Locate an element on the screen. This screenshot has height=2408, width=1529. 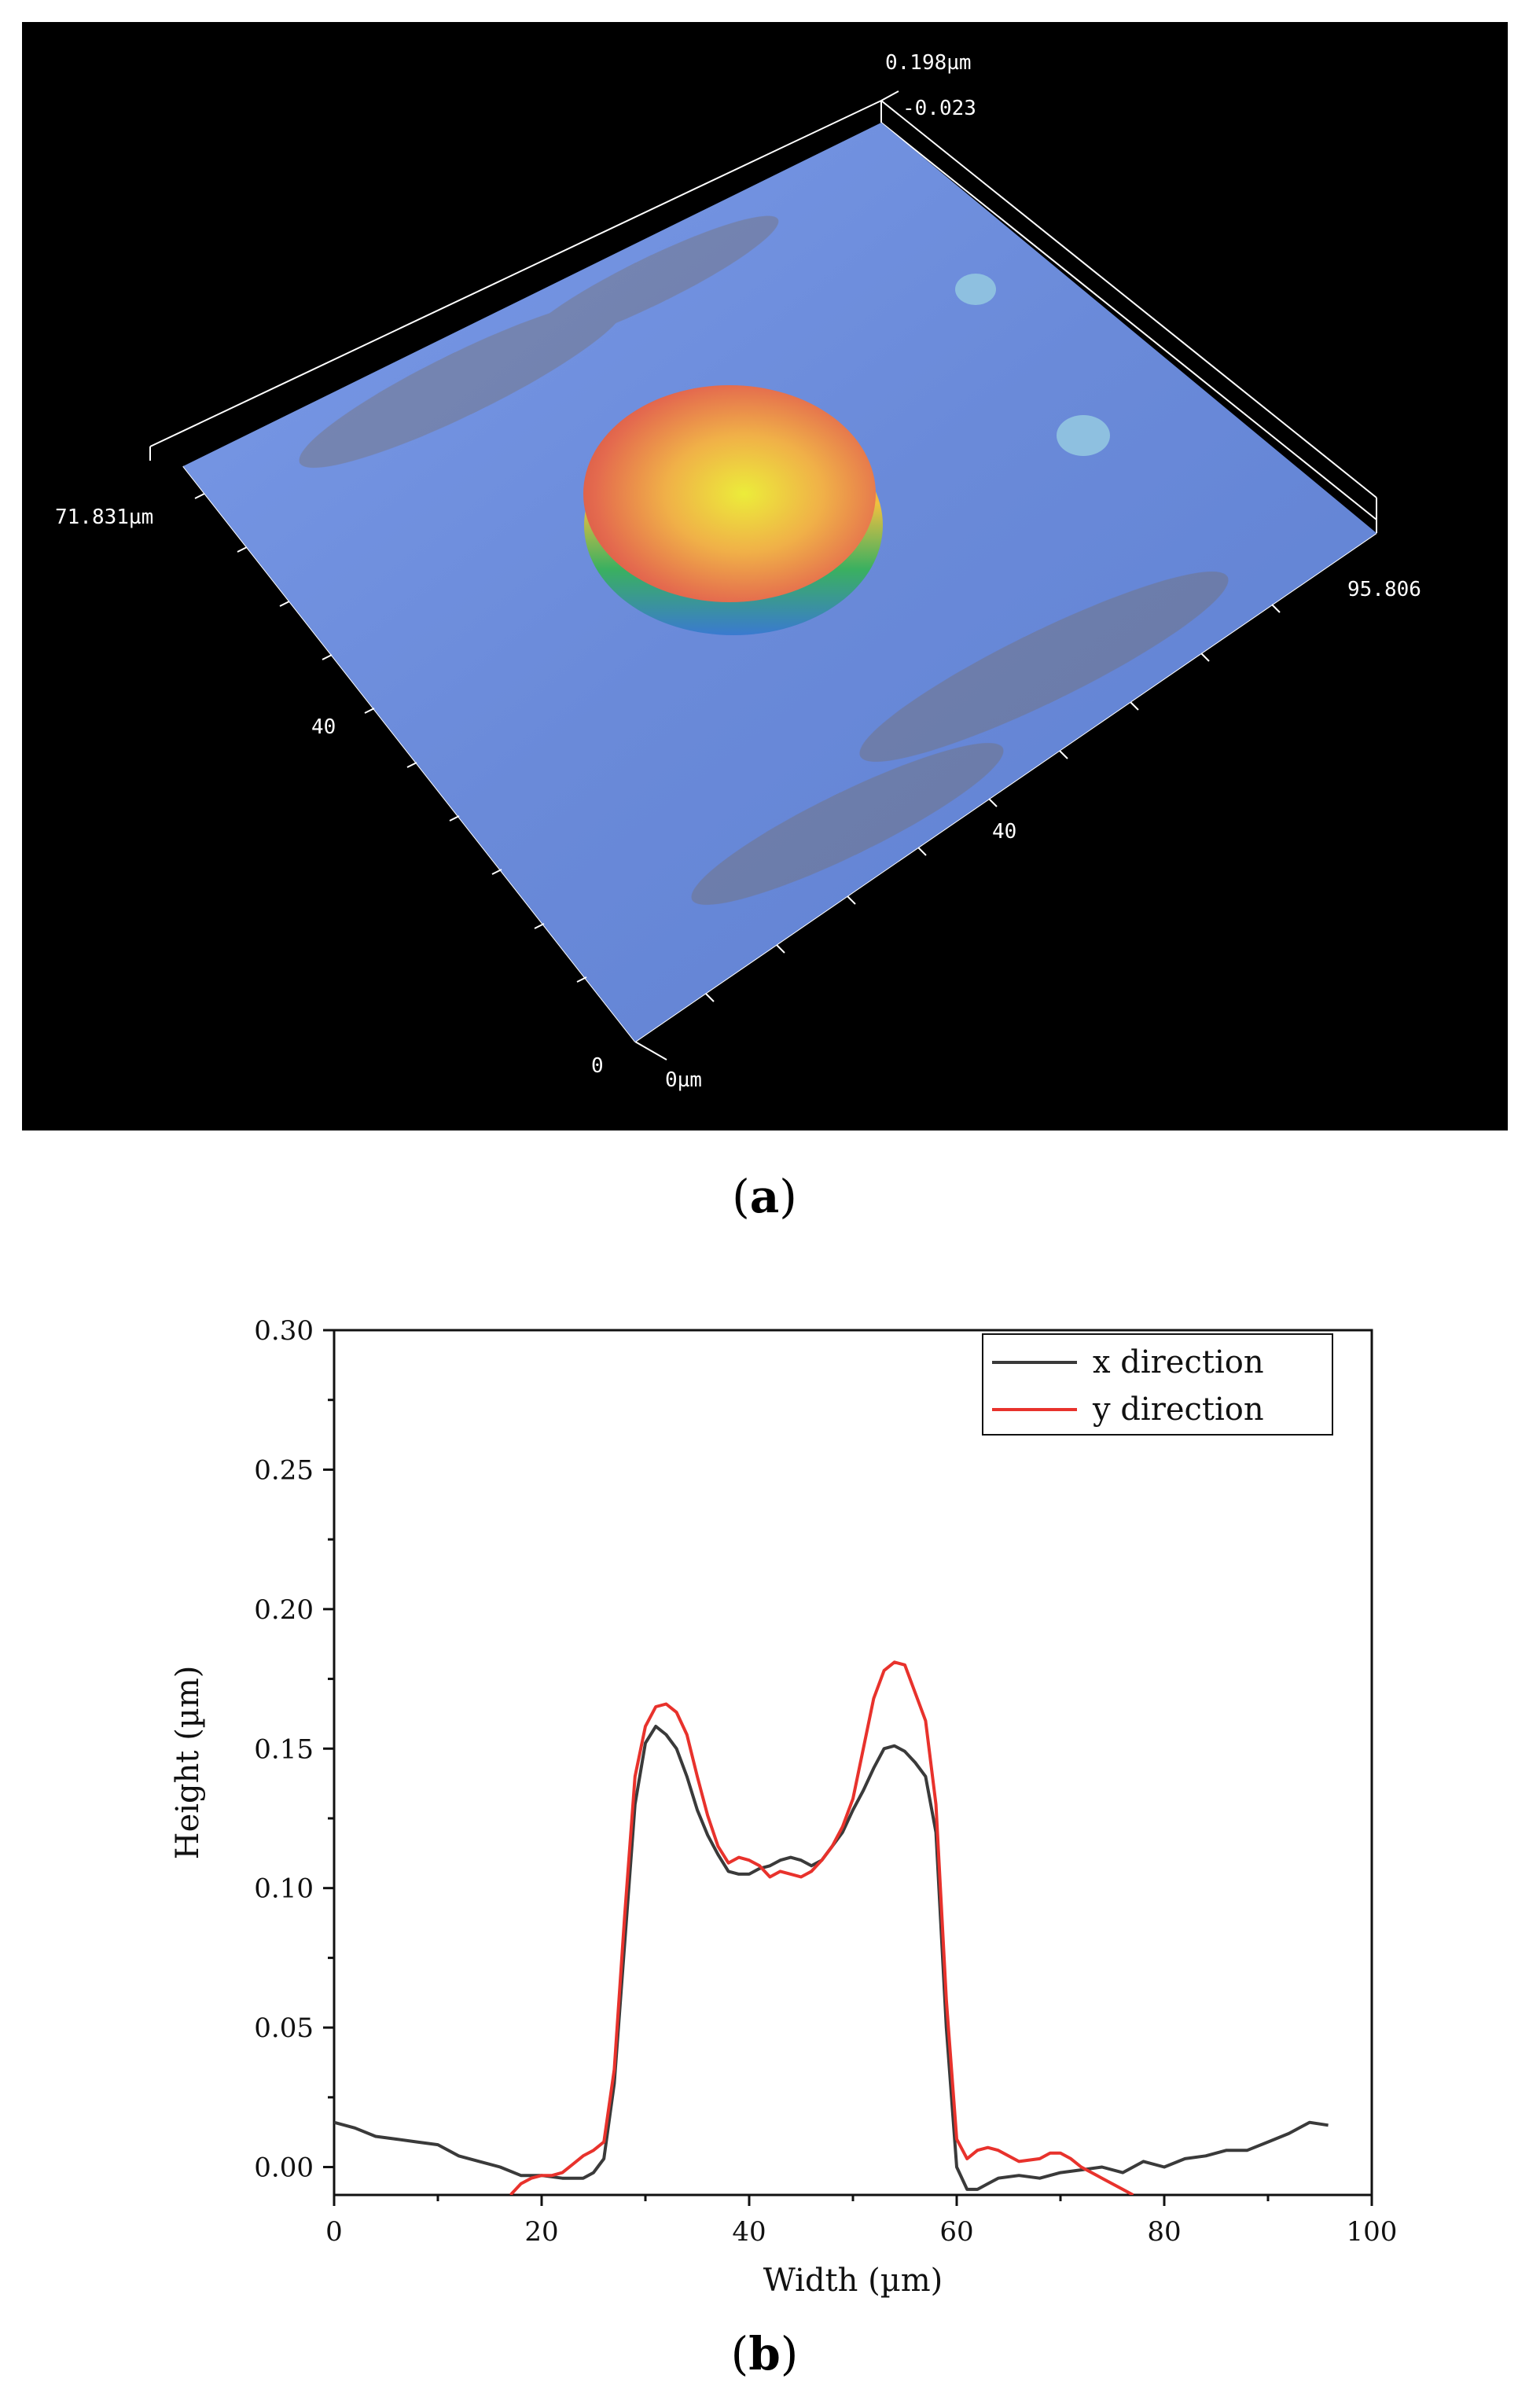
caption-b: (b) is located at coordinates (765, 2354).